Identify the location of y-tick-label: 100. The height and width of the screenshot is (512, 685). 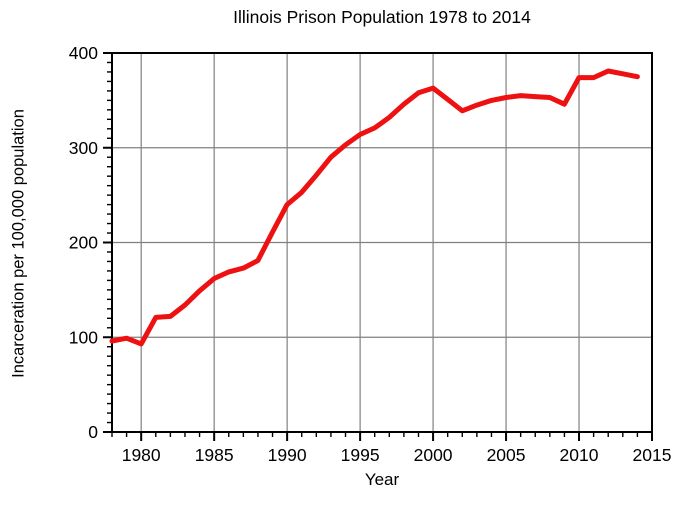
(83, 337).